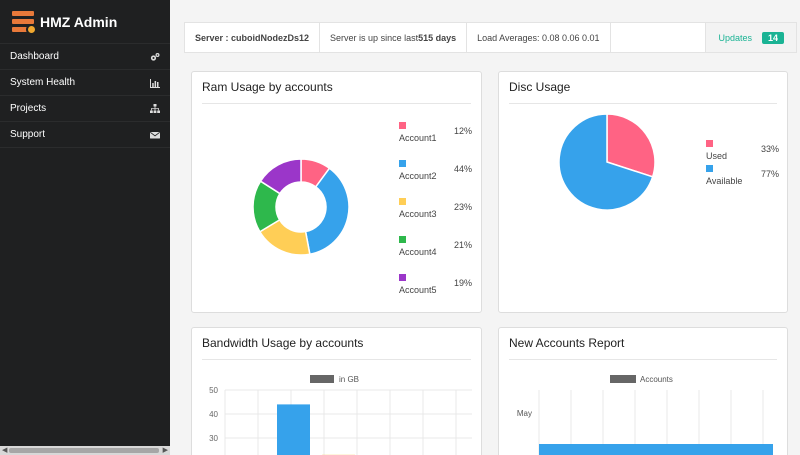 This screenshot has width=800, height=455. What do you see at coordinates (327, 211) in the screenshot?
I see `ram-slice-account2` at bounding box center [327, 211].